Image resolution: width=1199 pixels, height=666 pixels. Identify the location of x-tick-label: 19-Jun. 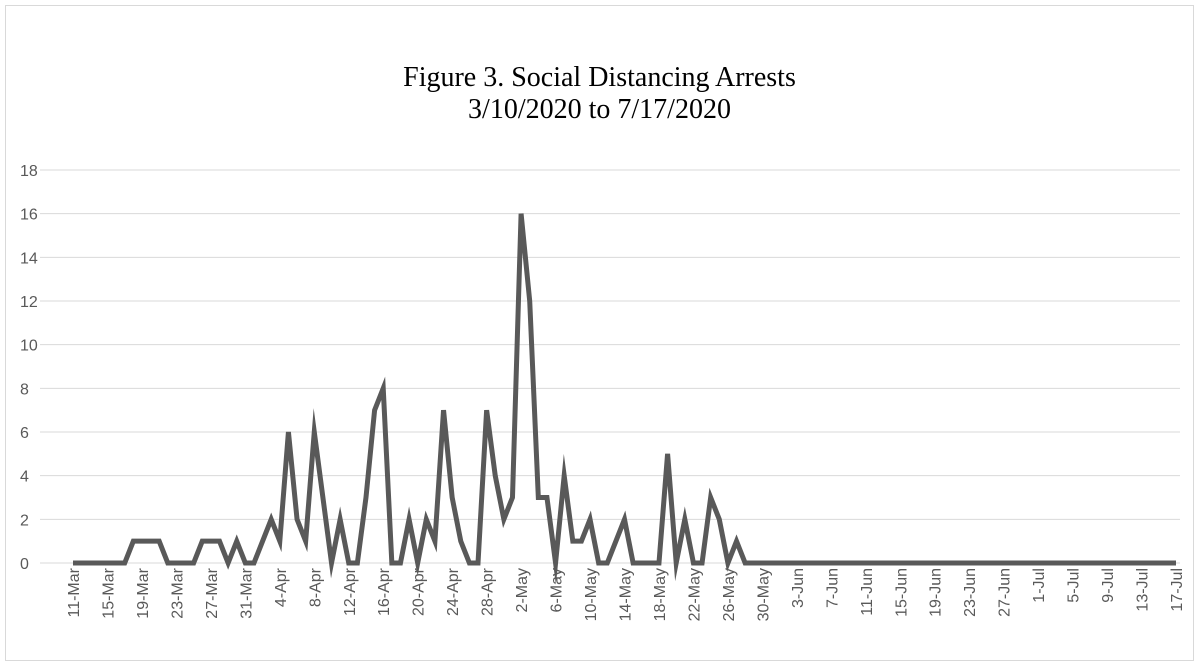
(936, 592).